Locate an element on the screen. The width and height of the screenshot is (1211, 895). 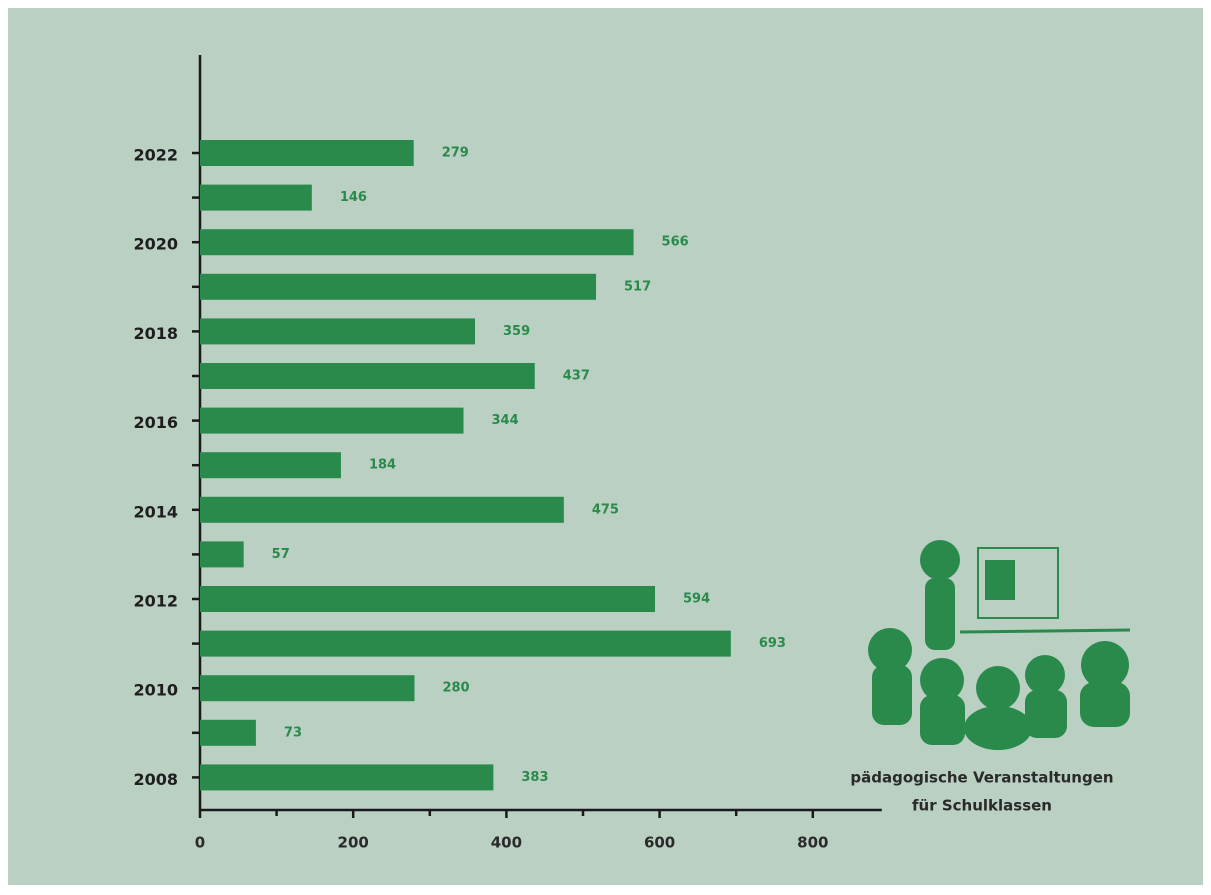
illustration is located at coordinates (999, 645).